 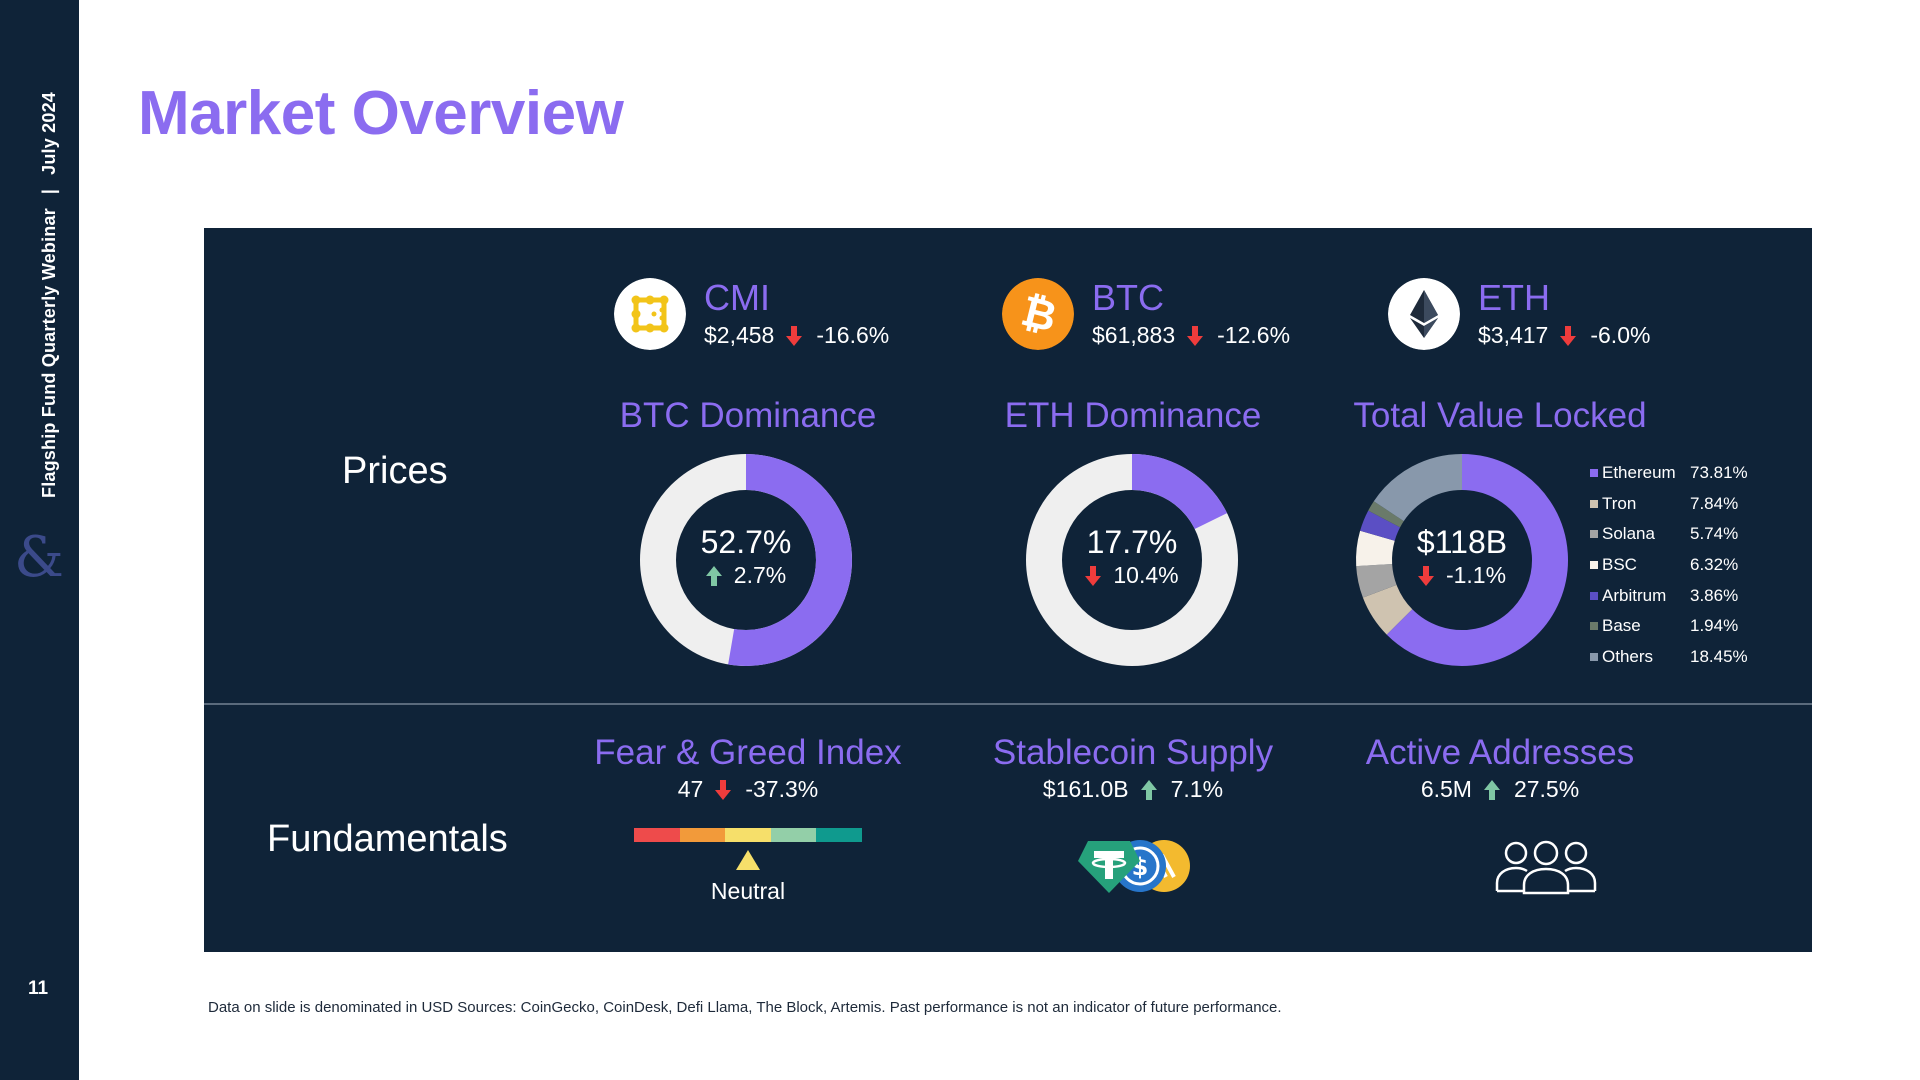 What do you see at coordinates (1085, 789) in the screenshot?
I see `stablecoin-value: $161.0B` at bounding box center [1085, 789].